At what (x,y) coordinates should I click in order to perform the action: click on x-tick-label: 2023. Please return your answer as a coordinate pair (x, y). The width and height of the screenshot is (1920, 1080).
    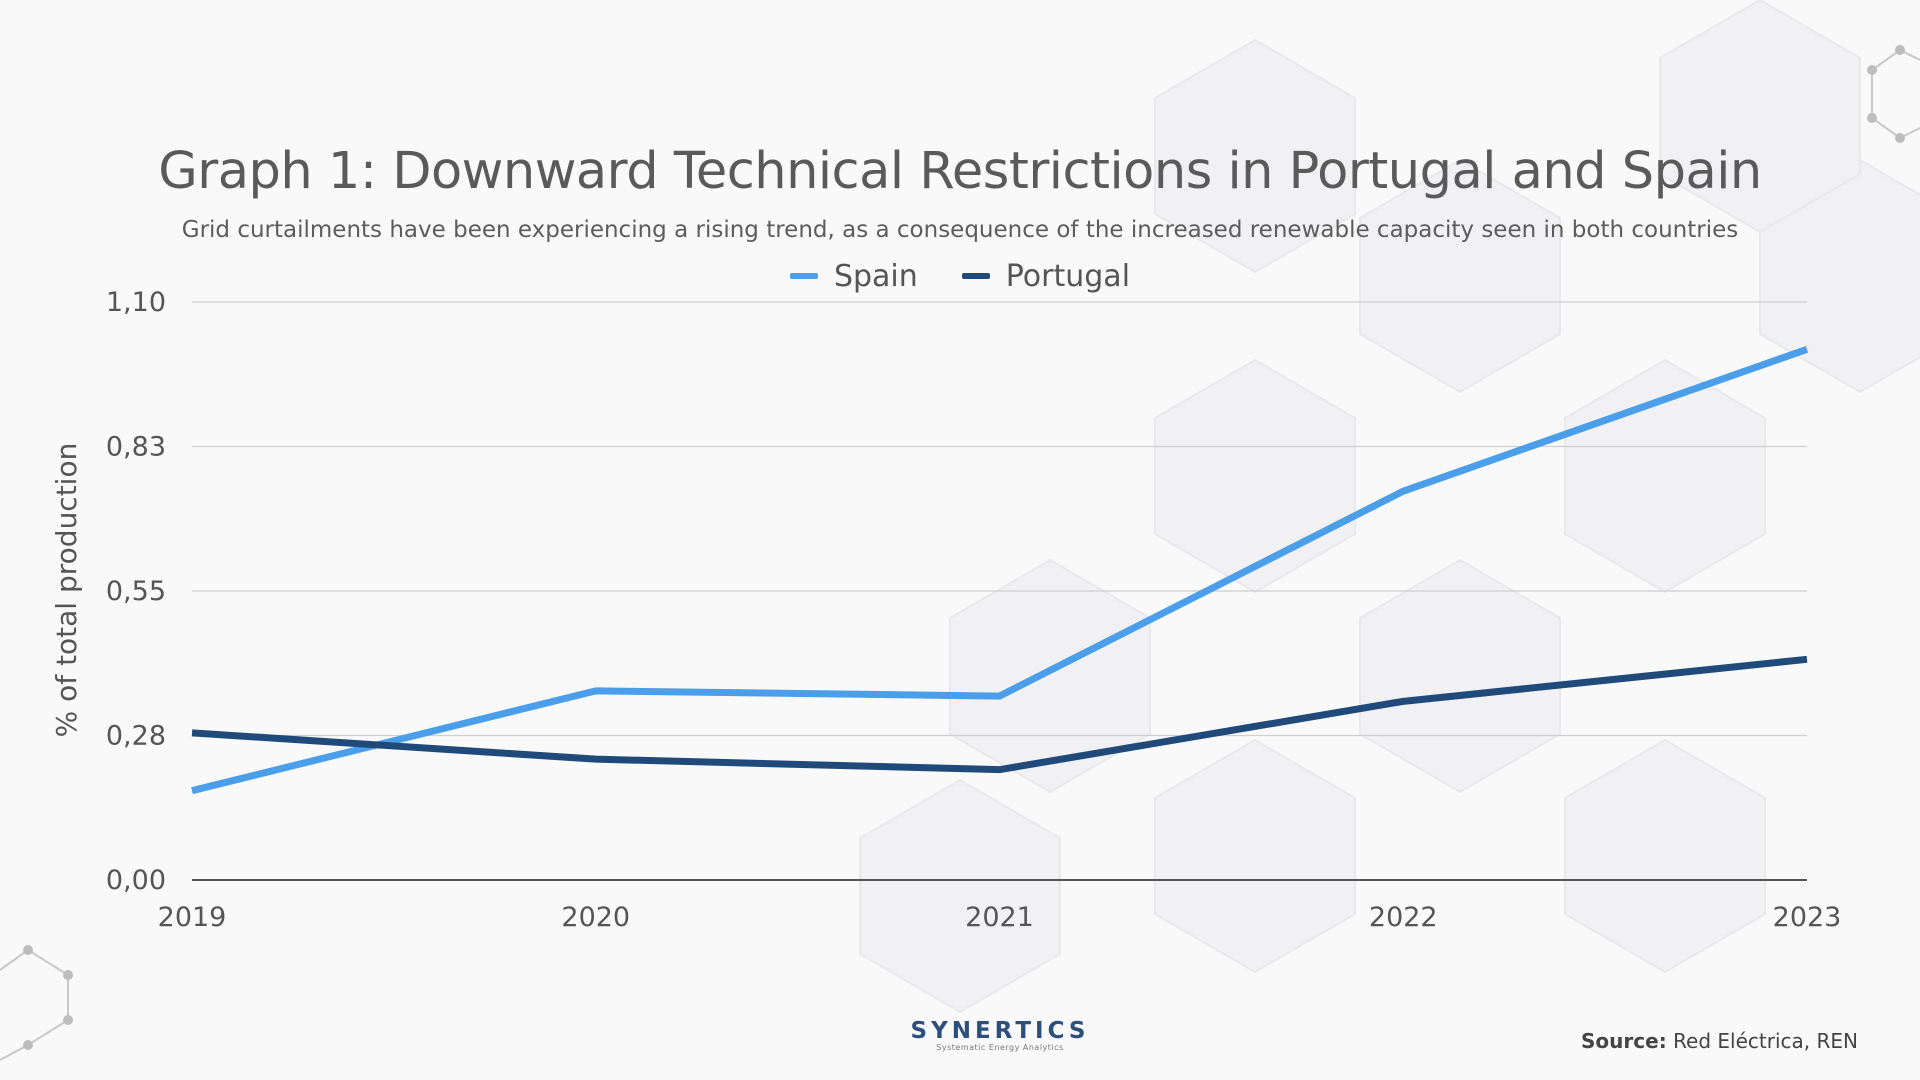
    Looking at the image, I should click on (1807, 917).